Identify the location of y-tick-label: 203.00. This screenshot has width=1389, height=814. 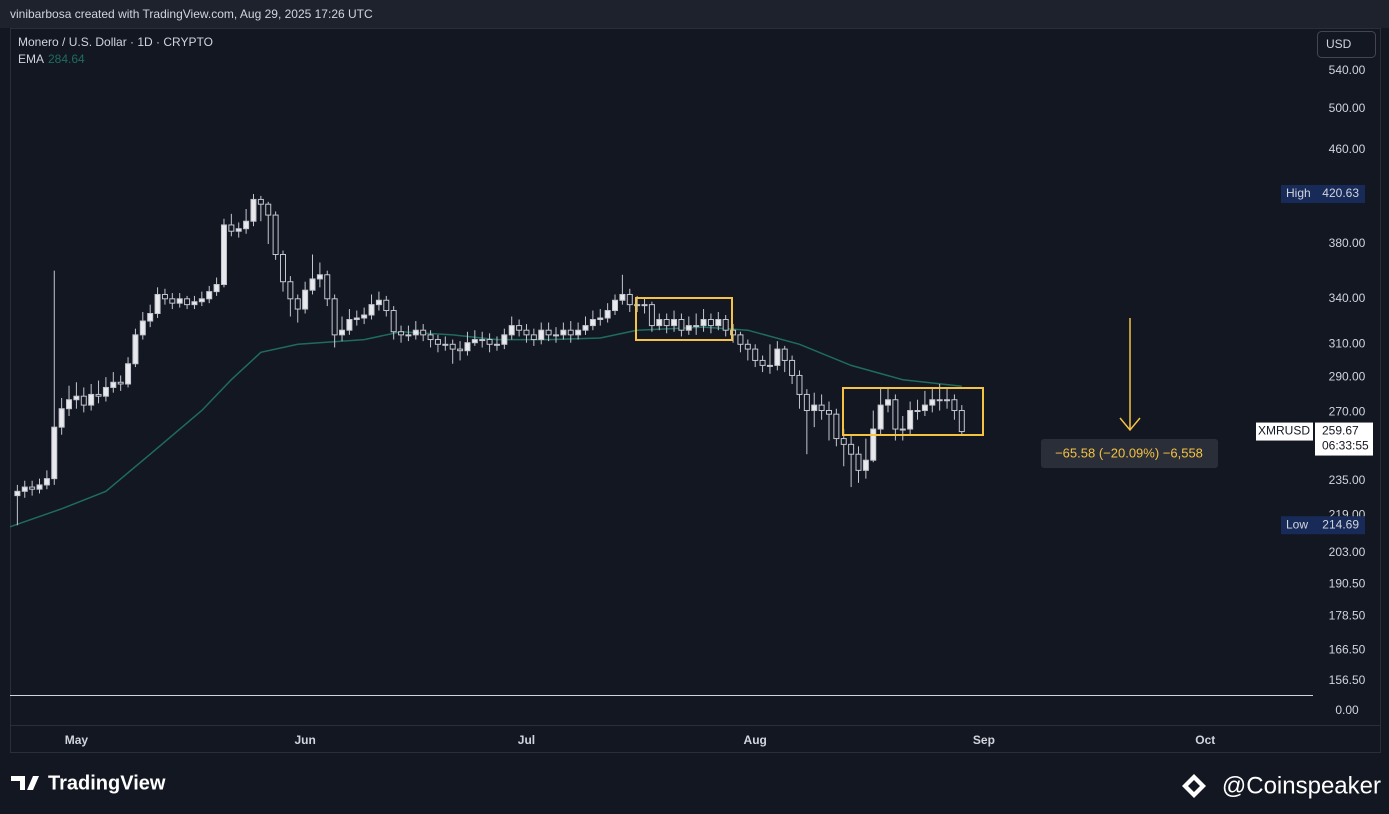
(1347, 552).